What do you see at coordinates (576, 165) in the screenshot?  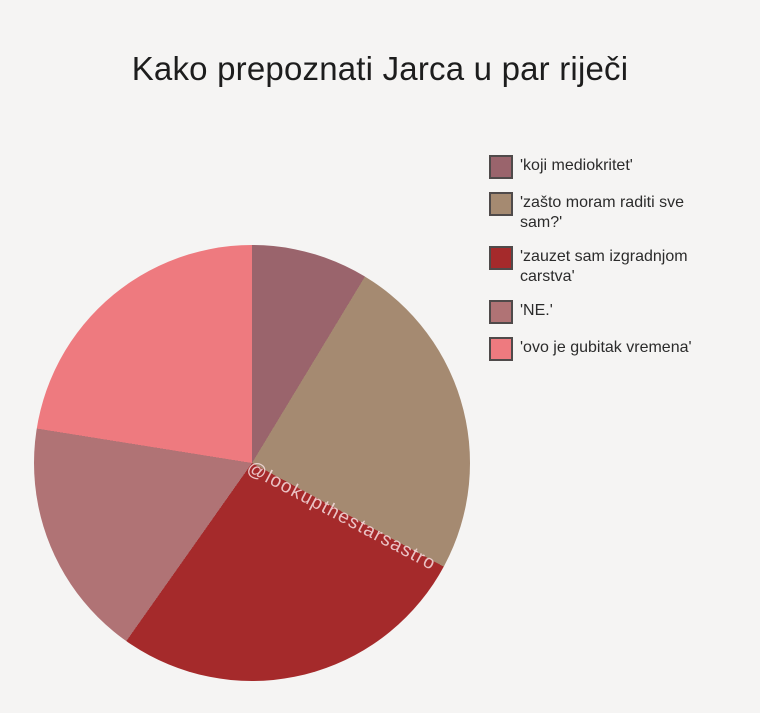 I see `legend-label: 'koji mediokritet'` at bounding box center [576, 165].